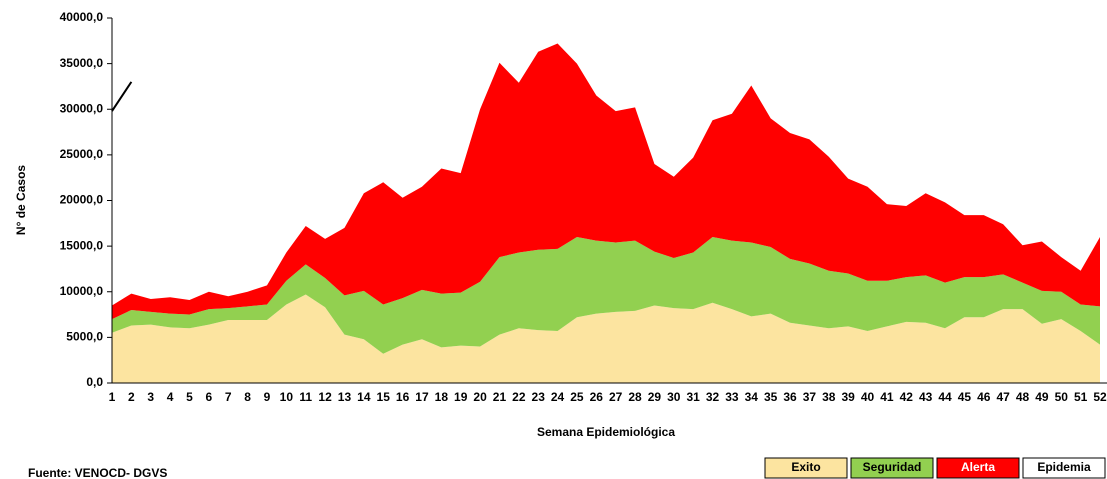 The height and width of the screenshot is (479, 1107). Describe the element at coordinates (422, 397) in the screenshot. I see `x-tick-label: 17` at that location.